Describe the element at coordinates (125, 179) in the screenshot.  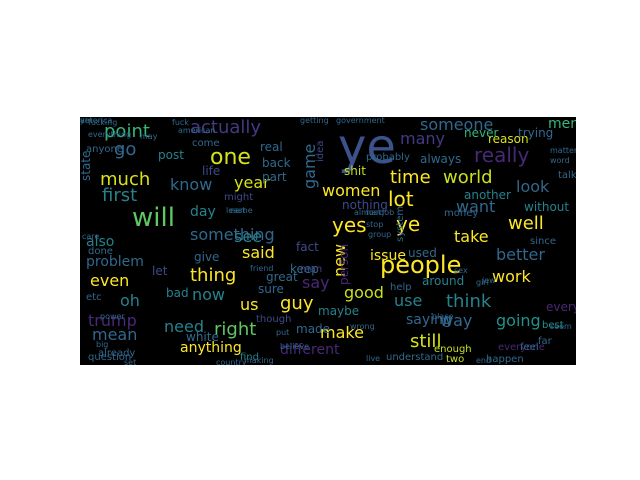
I see `cloud-word: much` at that location.